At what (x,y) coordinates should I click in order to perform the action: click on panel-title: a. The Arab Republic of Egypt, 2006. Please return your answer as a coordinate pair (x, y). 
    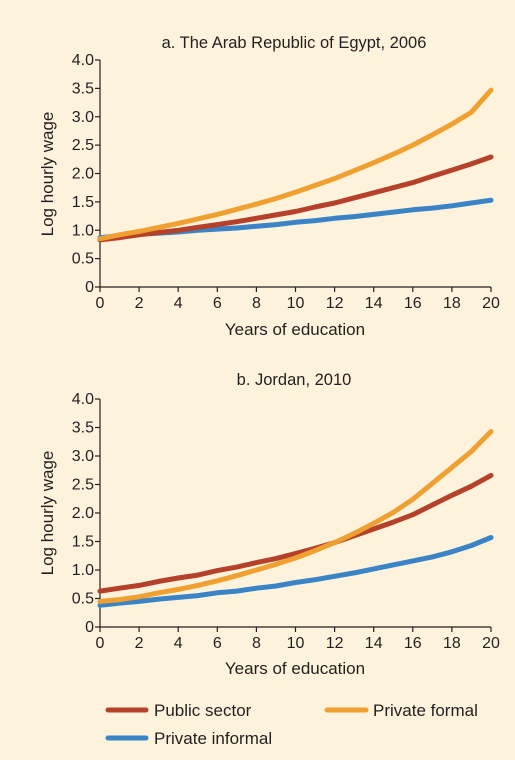
    Looking at the image, I should click on (294, 43).